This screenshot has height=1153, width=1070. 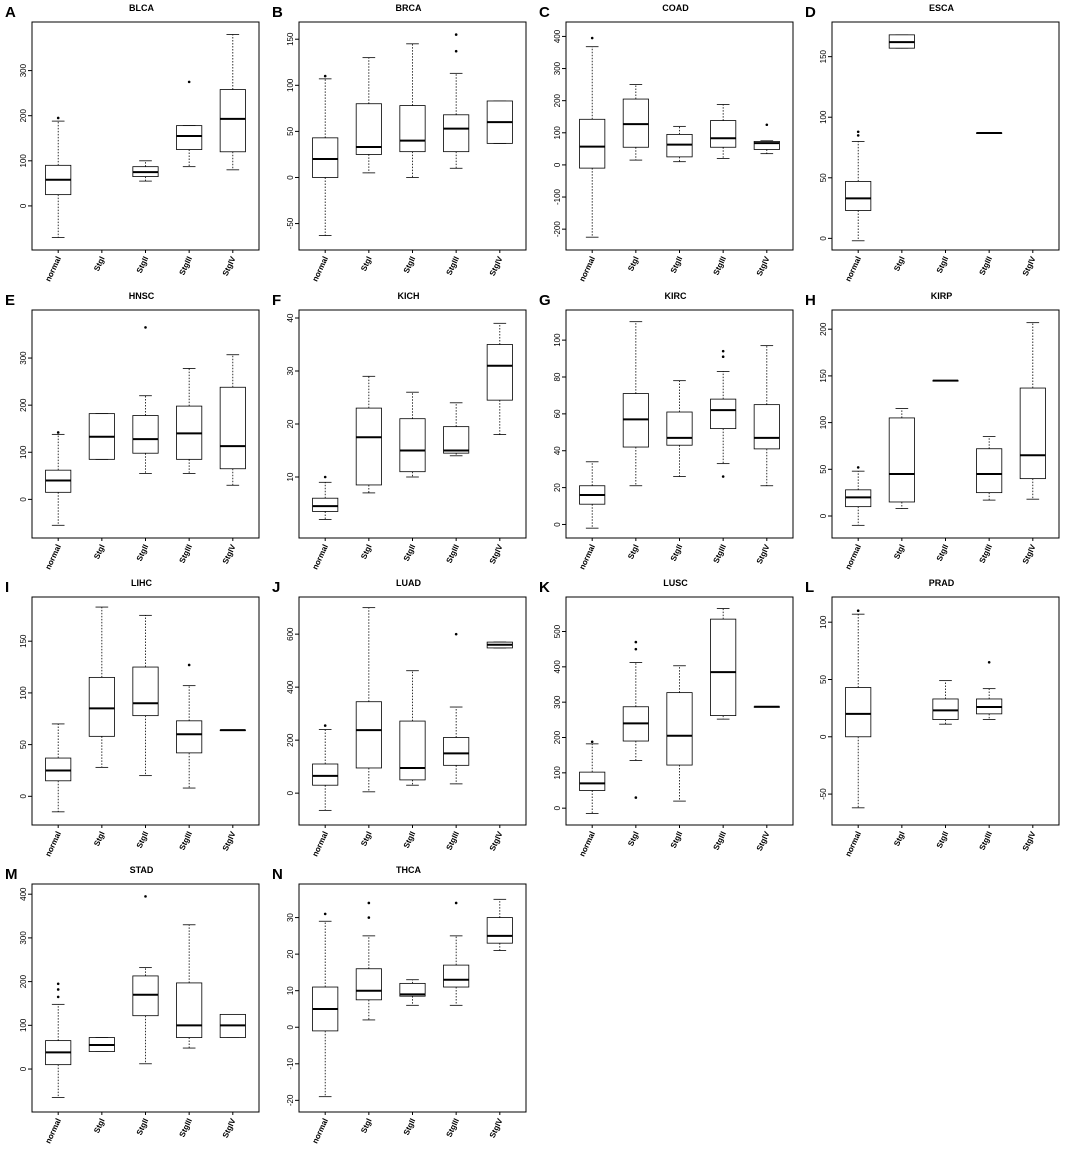 I want to click on panel-letter: H, so click(x=810, y=300).